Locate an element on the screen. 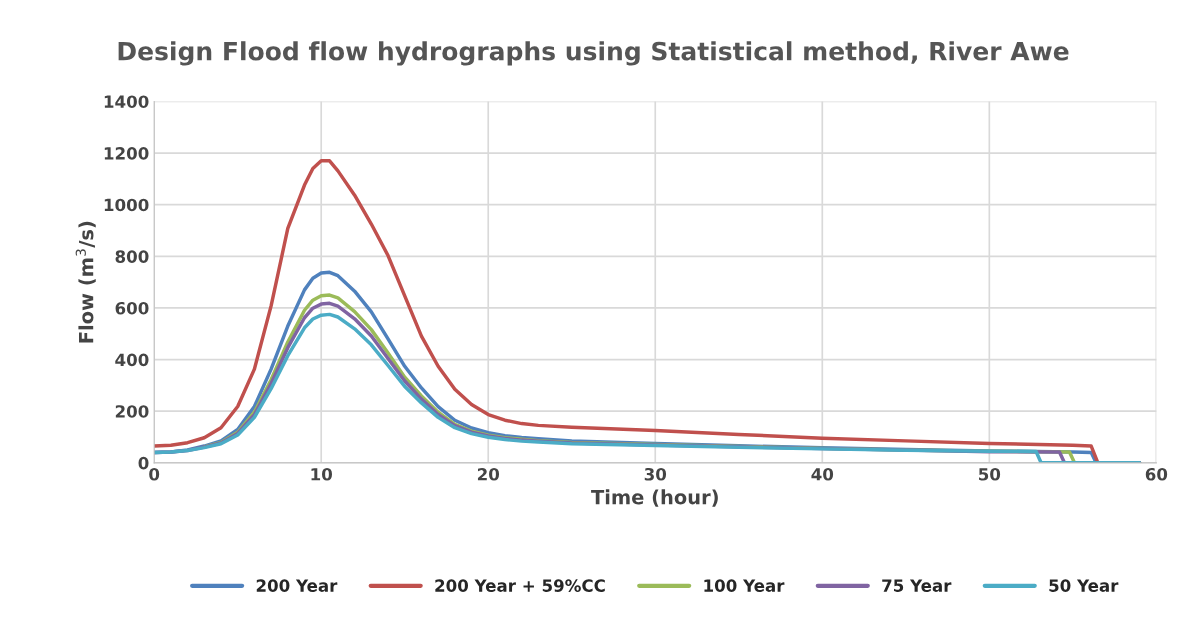 The width and height of the screenshot is (1186, 634). y-tick-label: 1400 is located at coordinates (126, 102).